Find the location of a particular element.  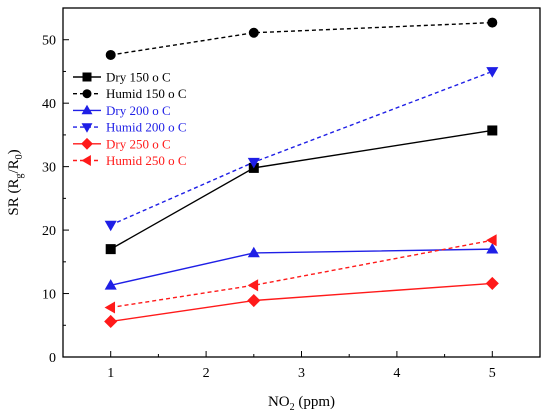

legend-label: Humid 250 o C is located at coordinates (146, 160).